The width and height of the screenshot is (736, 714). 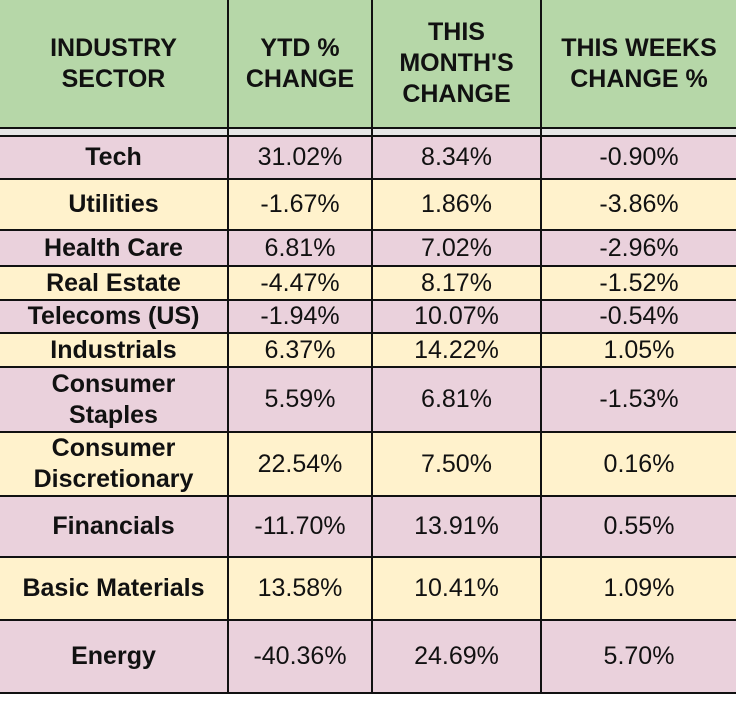 What do you see at coordinates (638, 64) in the screenshot?
I see `header-week-change: THIS WEEKS CHANGE %` at bounding box center [638, 64].